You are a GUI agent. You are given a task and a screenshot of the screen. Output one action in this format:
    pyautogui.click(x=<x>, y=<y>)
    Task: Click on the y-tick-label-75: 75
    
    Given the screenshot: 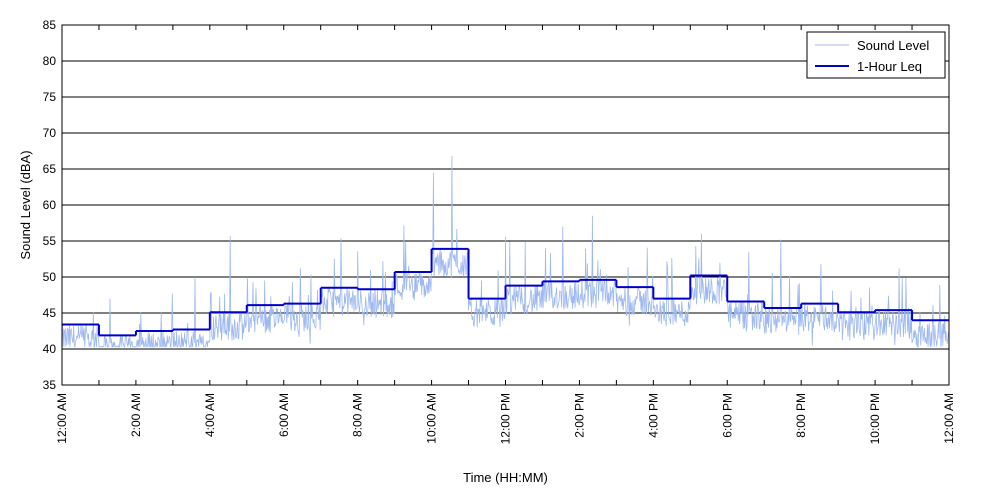 What is the action you would take?
    pyautogui.click(x=50, y=97)
    